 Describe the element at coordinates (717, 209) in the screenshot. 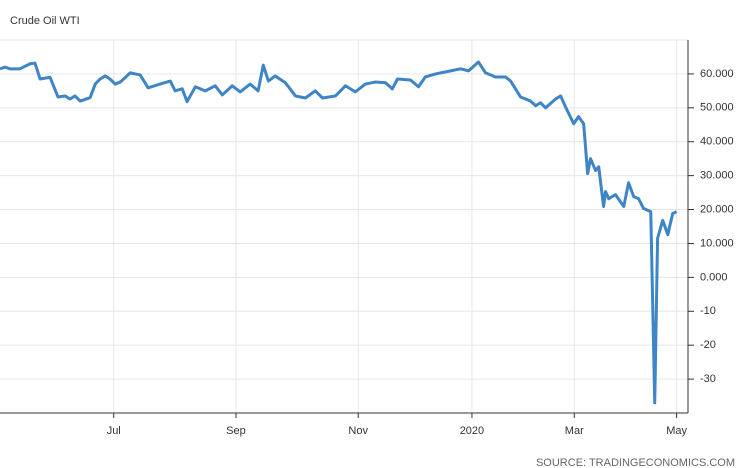

I see `y-tick-label: 20.000` at that location.